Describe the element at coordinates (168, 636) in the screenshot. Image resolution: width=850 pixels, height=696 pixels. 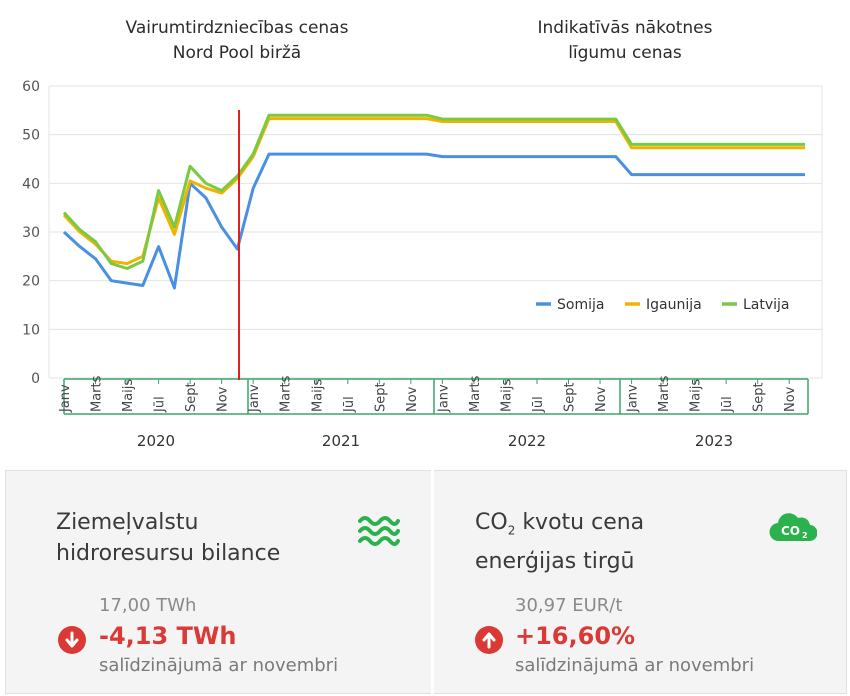
I see `hydro-change-value: -4,13 TWh` at that location.